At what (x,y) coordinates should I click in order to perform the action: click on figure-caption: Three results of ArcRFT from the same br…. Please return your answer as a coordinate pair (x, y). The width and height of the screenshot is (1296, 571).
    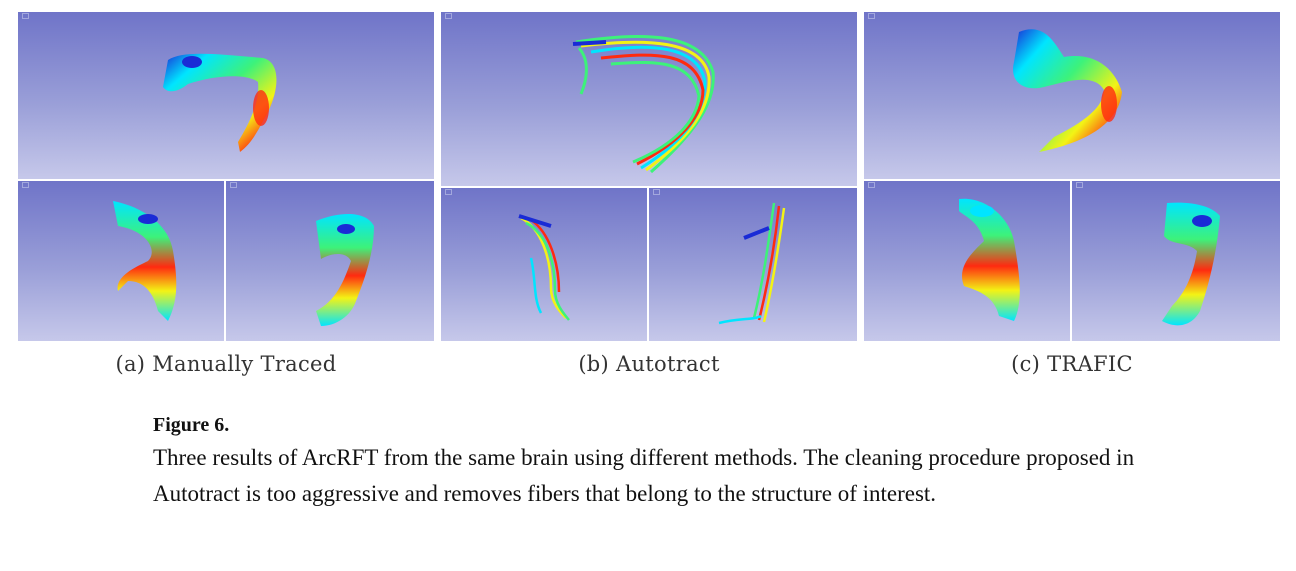
    Looking at the image, I should click on (644, 475).